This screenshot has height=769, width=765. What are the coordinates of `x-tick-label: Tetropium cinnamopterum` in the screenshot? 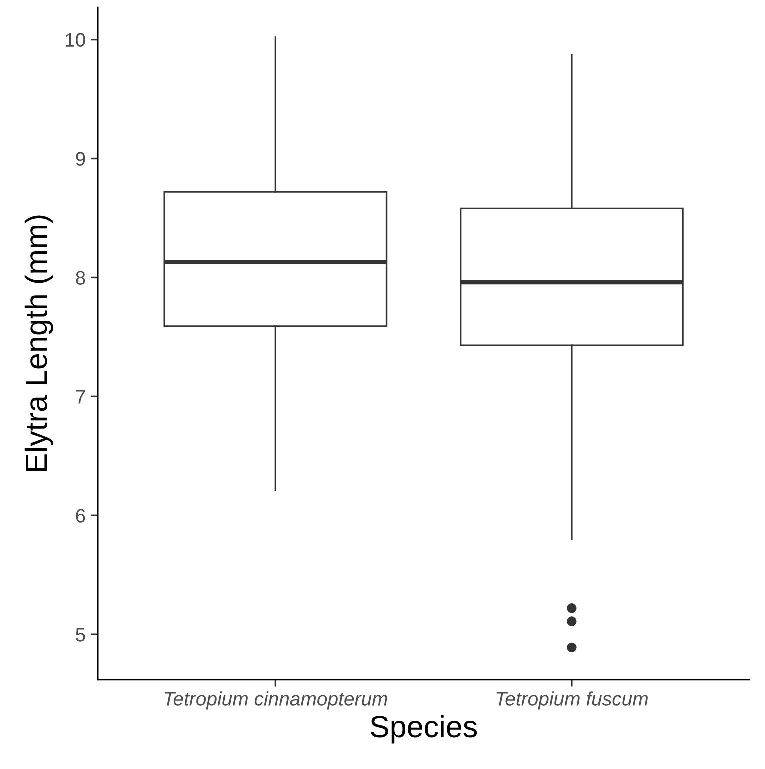 It's located at (276, 701).